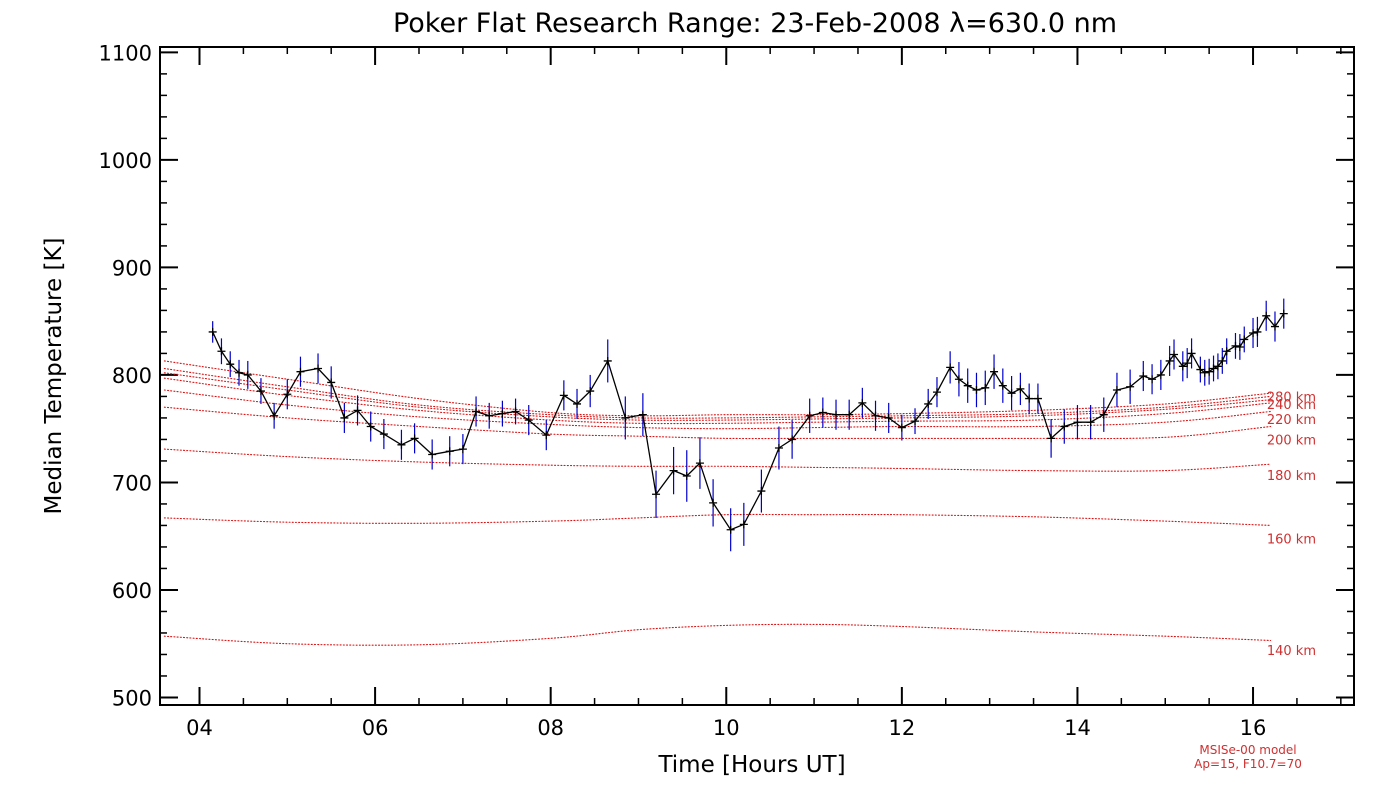 This screenshot has width=1400, height=800. I want to click on x-tick-label: 14, so click(1077, 728).